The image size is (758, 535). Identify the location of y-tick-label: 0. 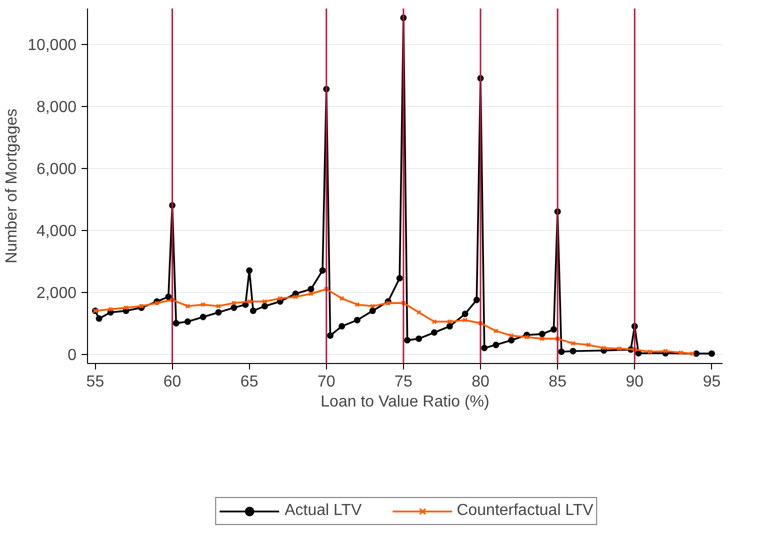
(72, 355).